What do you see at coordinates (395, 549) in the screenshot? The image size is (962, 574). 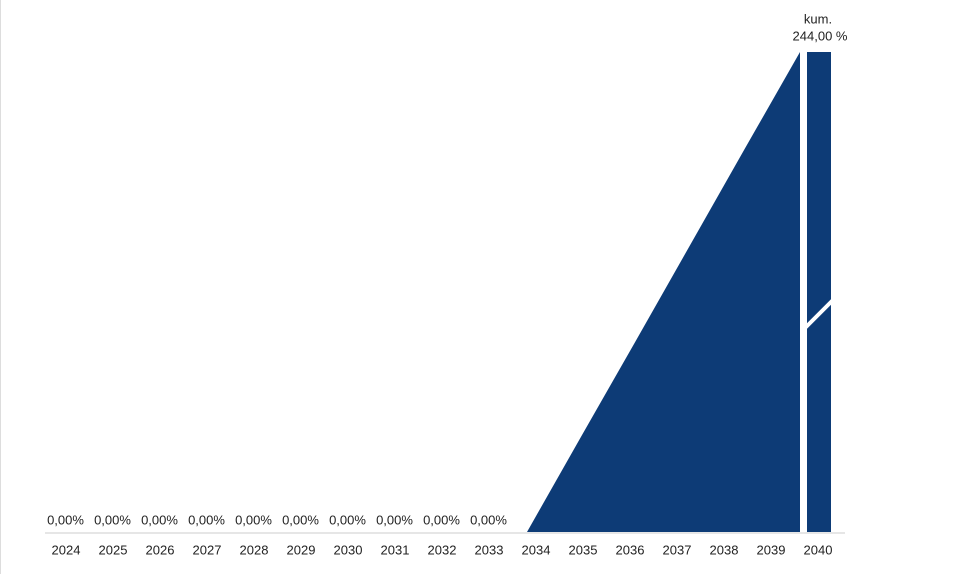 I see `x-tick-label: 2031` at bounding box center [395, 549].